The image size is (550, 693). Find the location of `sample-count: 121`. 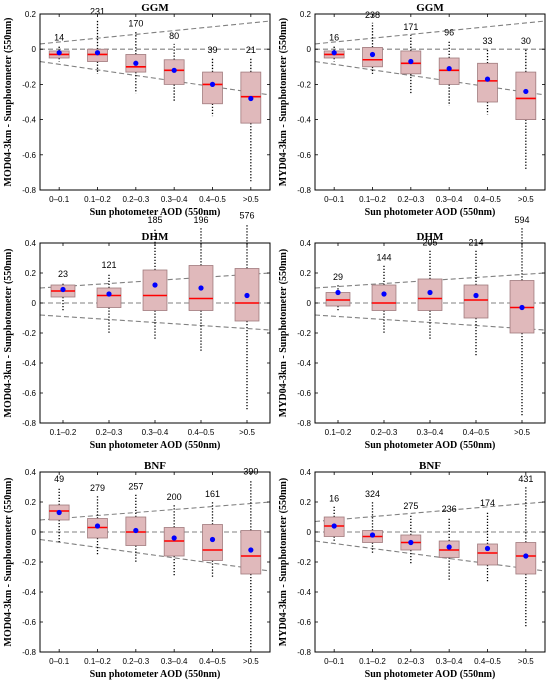

sample-count: 121 is located at coordinates (108, 265).